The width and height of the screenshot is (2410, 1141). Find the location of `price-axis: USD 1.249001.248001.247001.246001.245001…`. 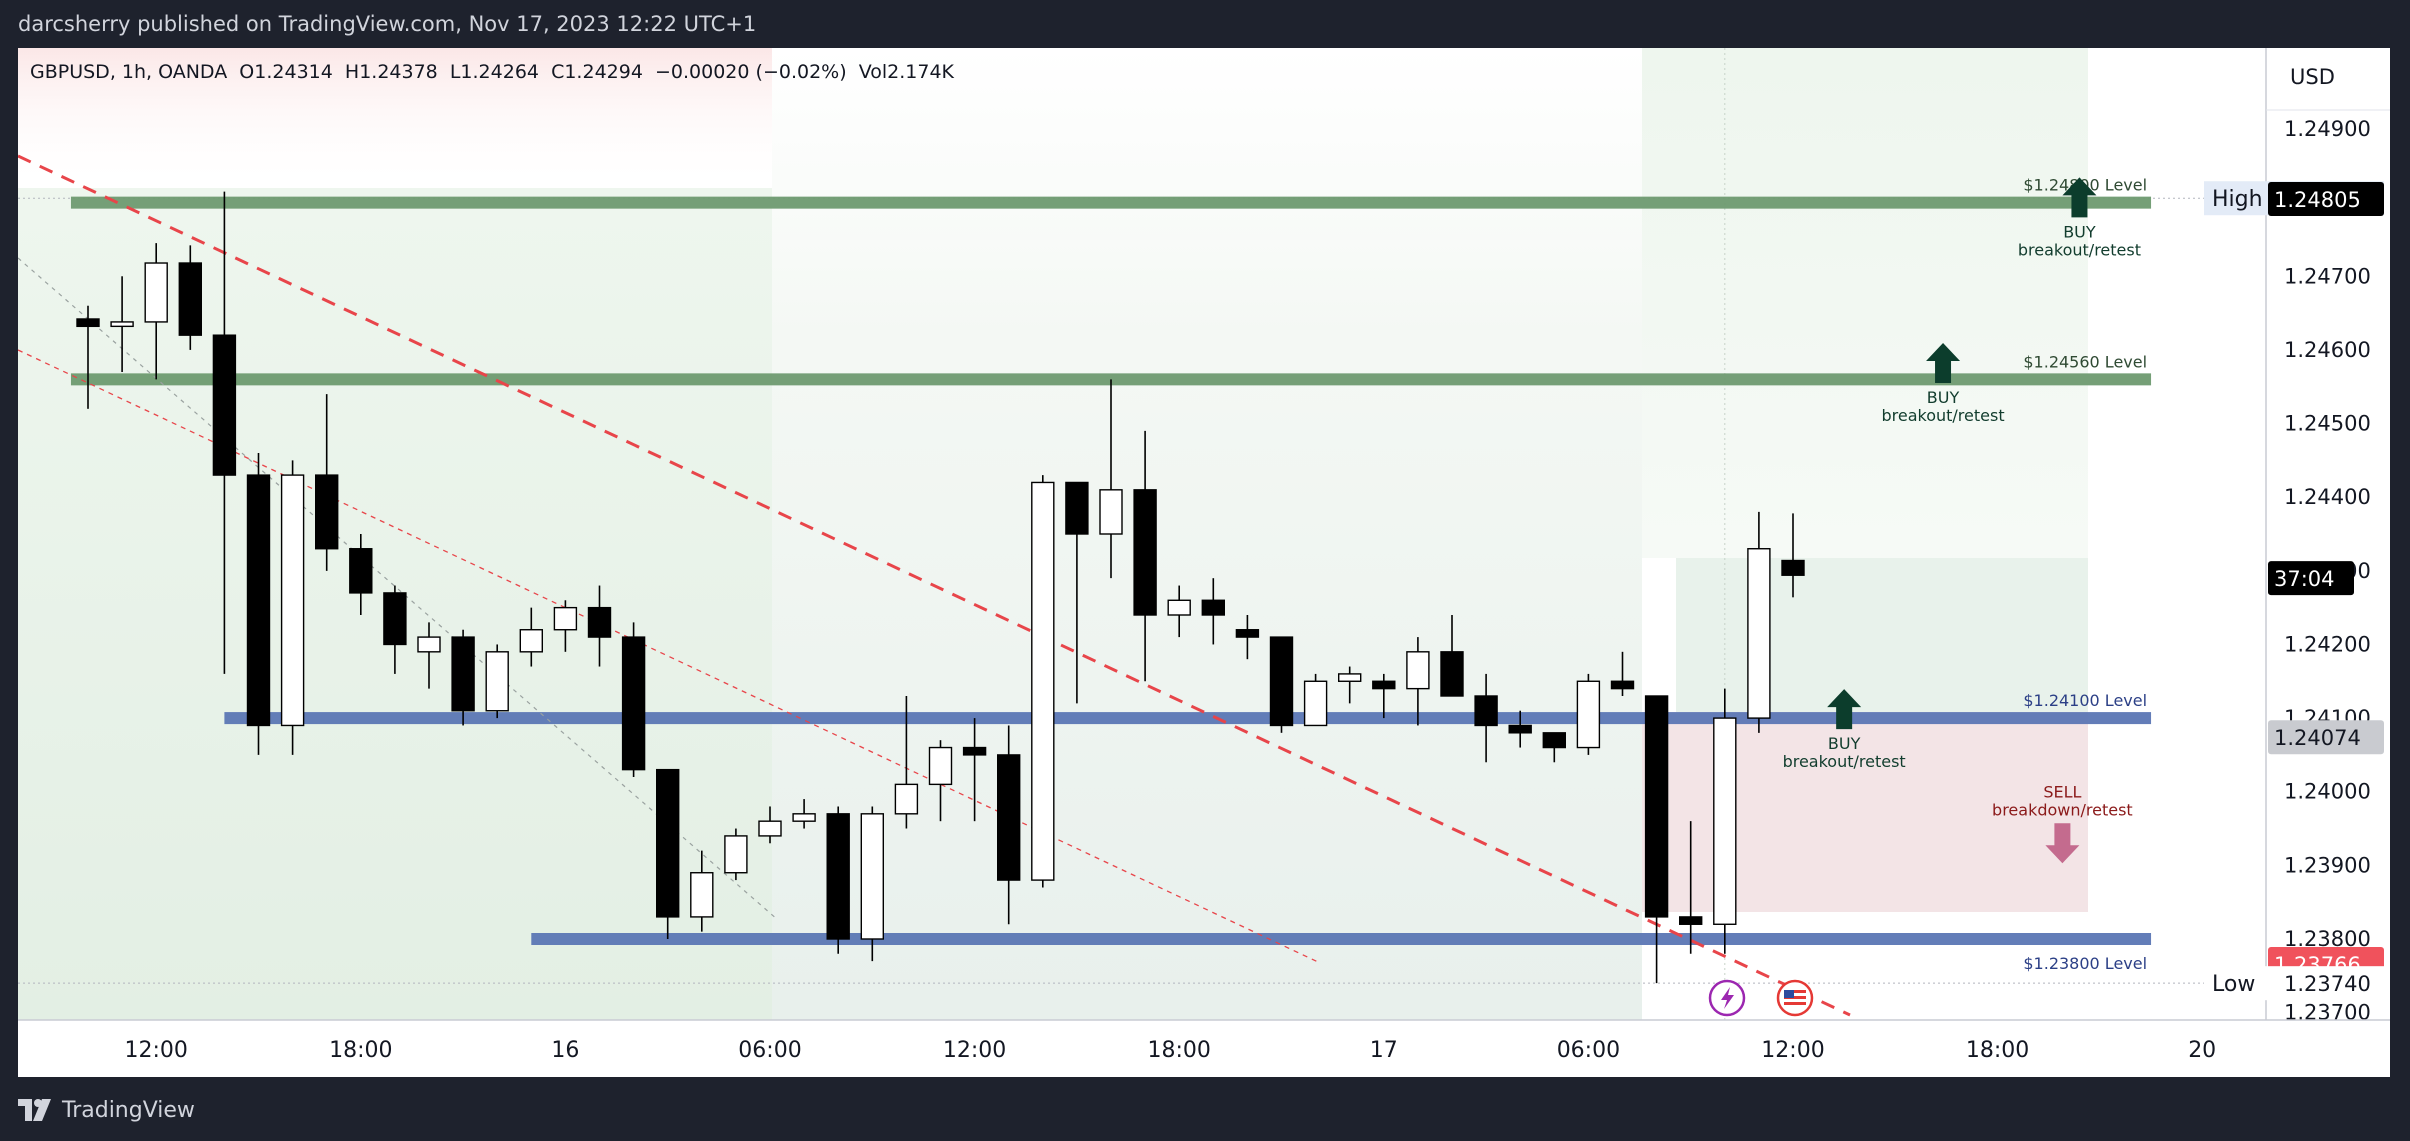

price-axis: USD 1.249001.248001.247001.246001.245001… is located at coordinates (2297, 562).